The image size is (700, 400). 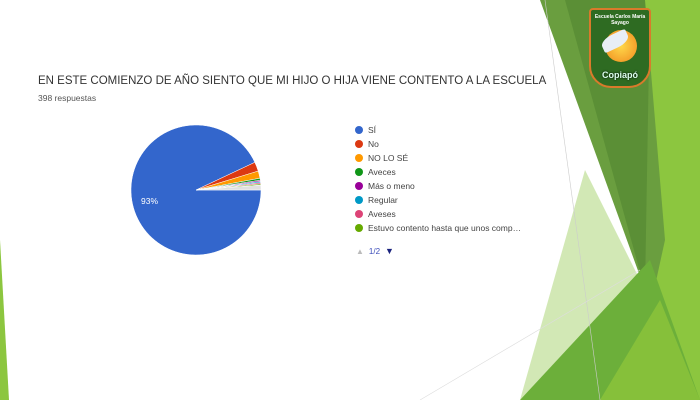 What do you see at coordinates (438, 172) in the screenshot?
I see `legend-item: Aveces` at bounding box center [438, 172].